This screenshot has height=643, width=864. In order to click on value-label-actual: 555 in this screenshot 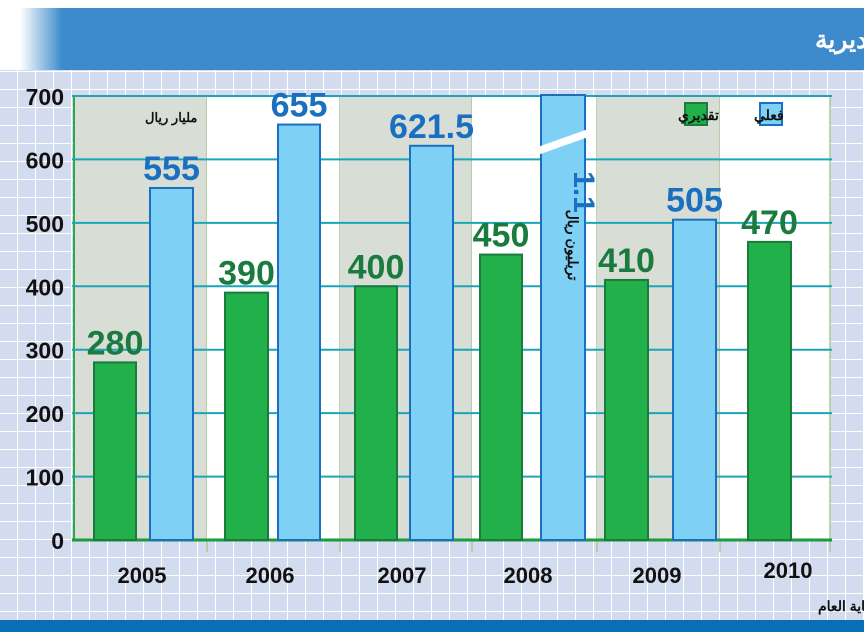, I will do `click(171, 169)`.